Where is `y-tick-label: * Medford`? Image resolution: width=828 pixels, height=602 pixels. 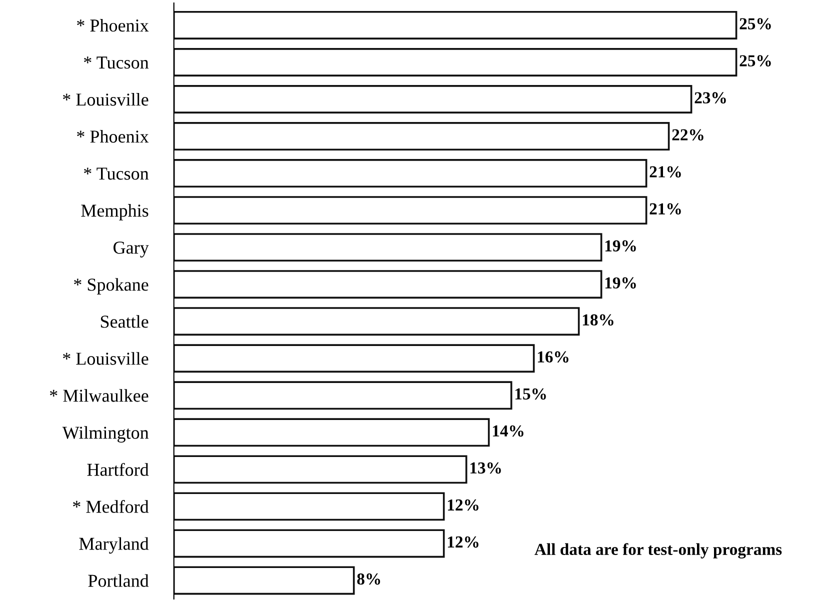 y-tick-label: * Medford is located at coordinates (111, 506).